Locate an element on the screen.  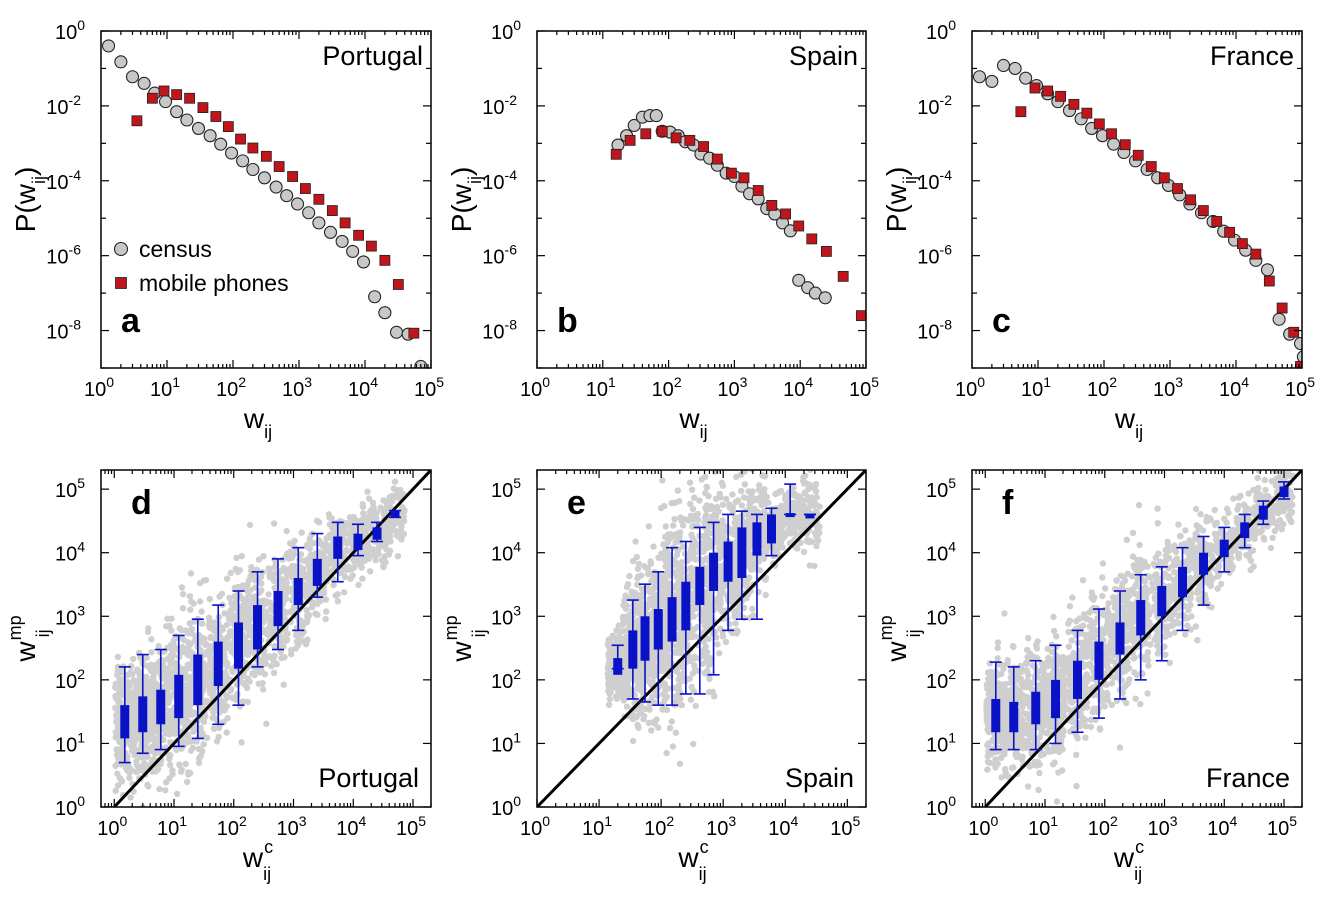
panel-letter: b is located at coordinates (567, 321).